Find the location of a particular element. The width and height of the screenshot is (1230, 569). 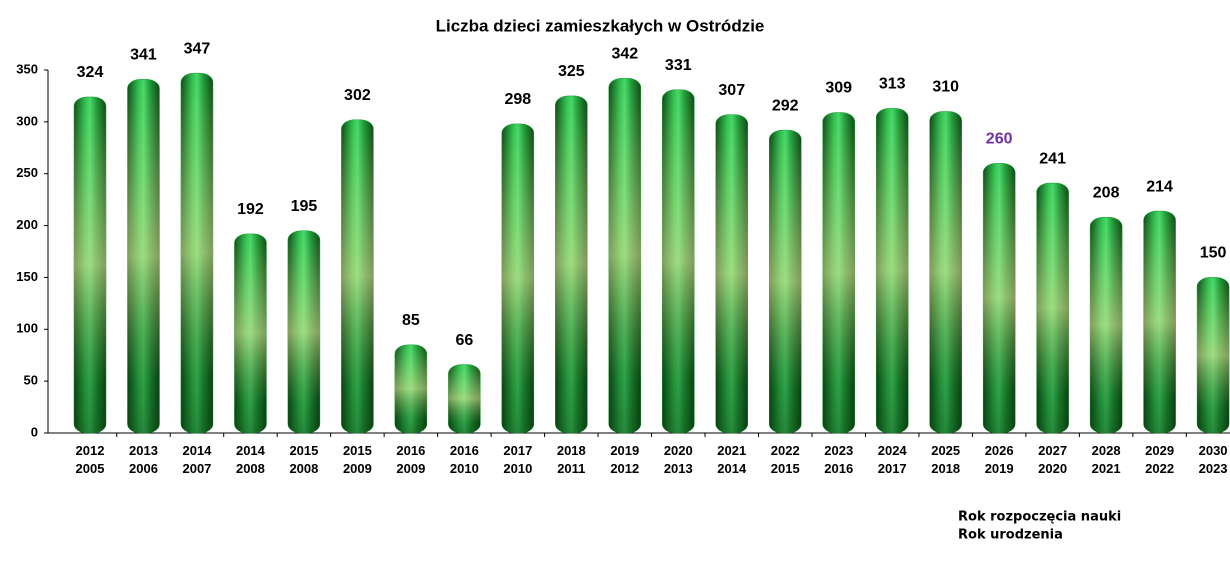

x-tick-label-line: 2029 is located at coordinates (1159, 450).